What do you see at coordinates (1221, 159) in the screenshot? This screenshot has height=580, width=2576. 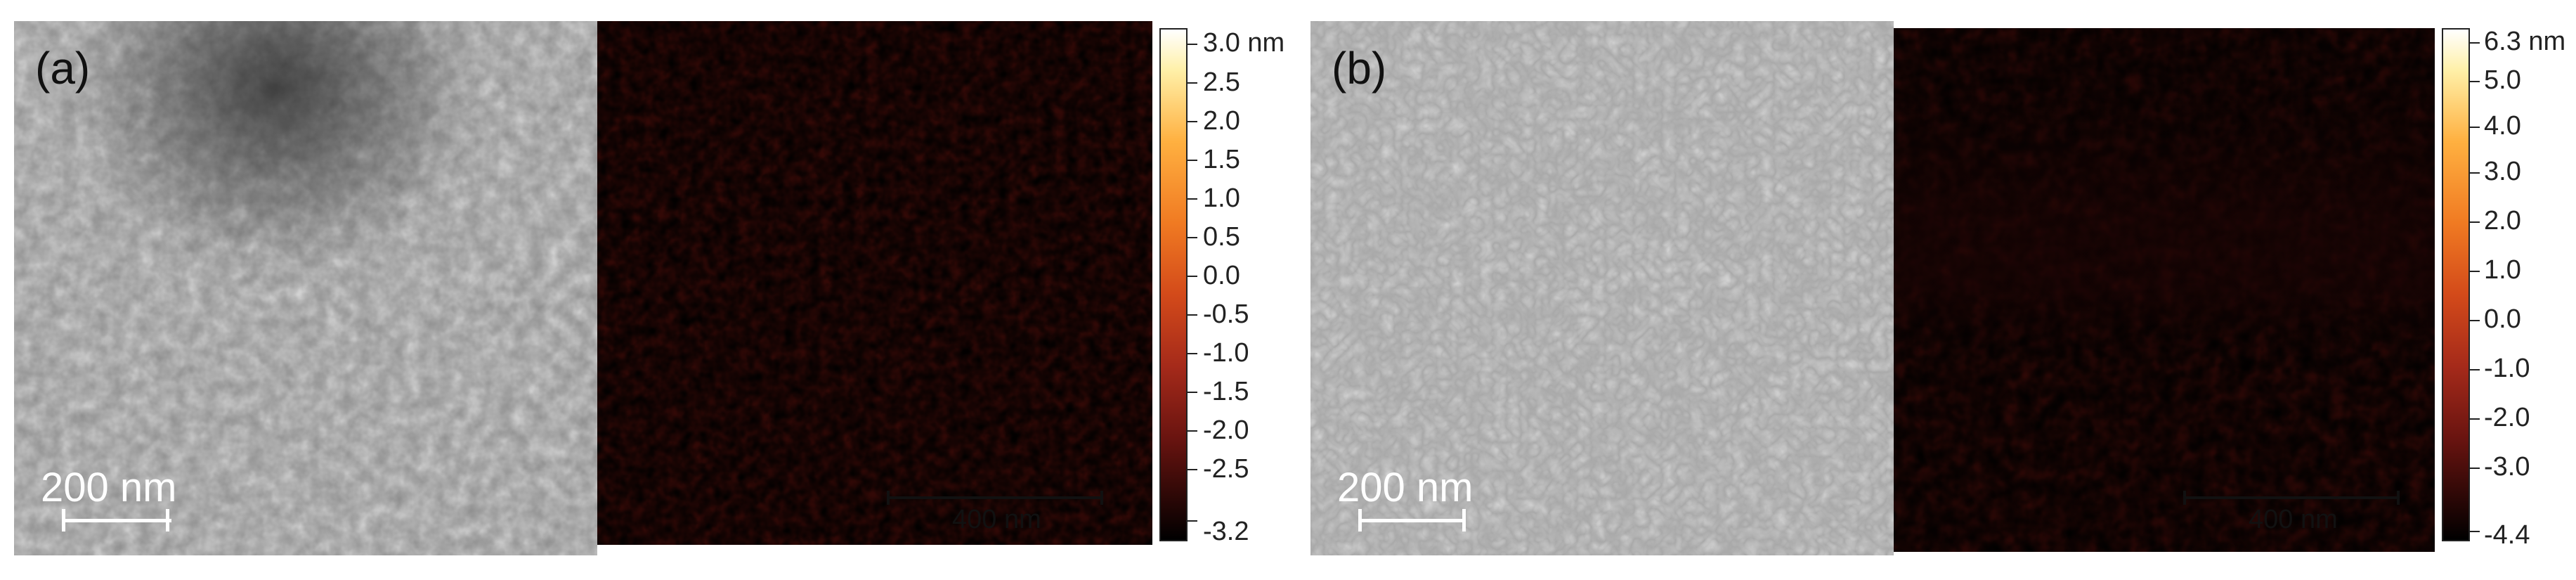 I see `cb-label-a-3: 1.5` at bounding box center [1221, 159].